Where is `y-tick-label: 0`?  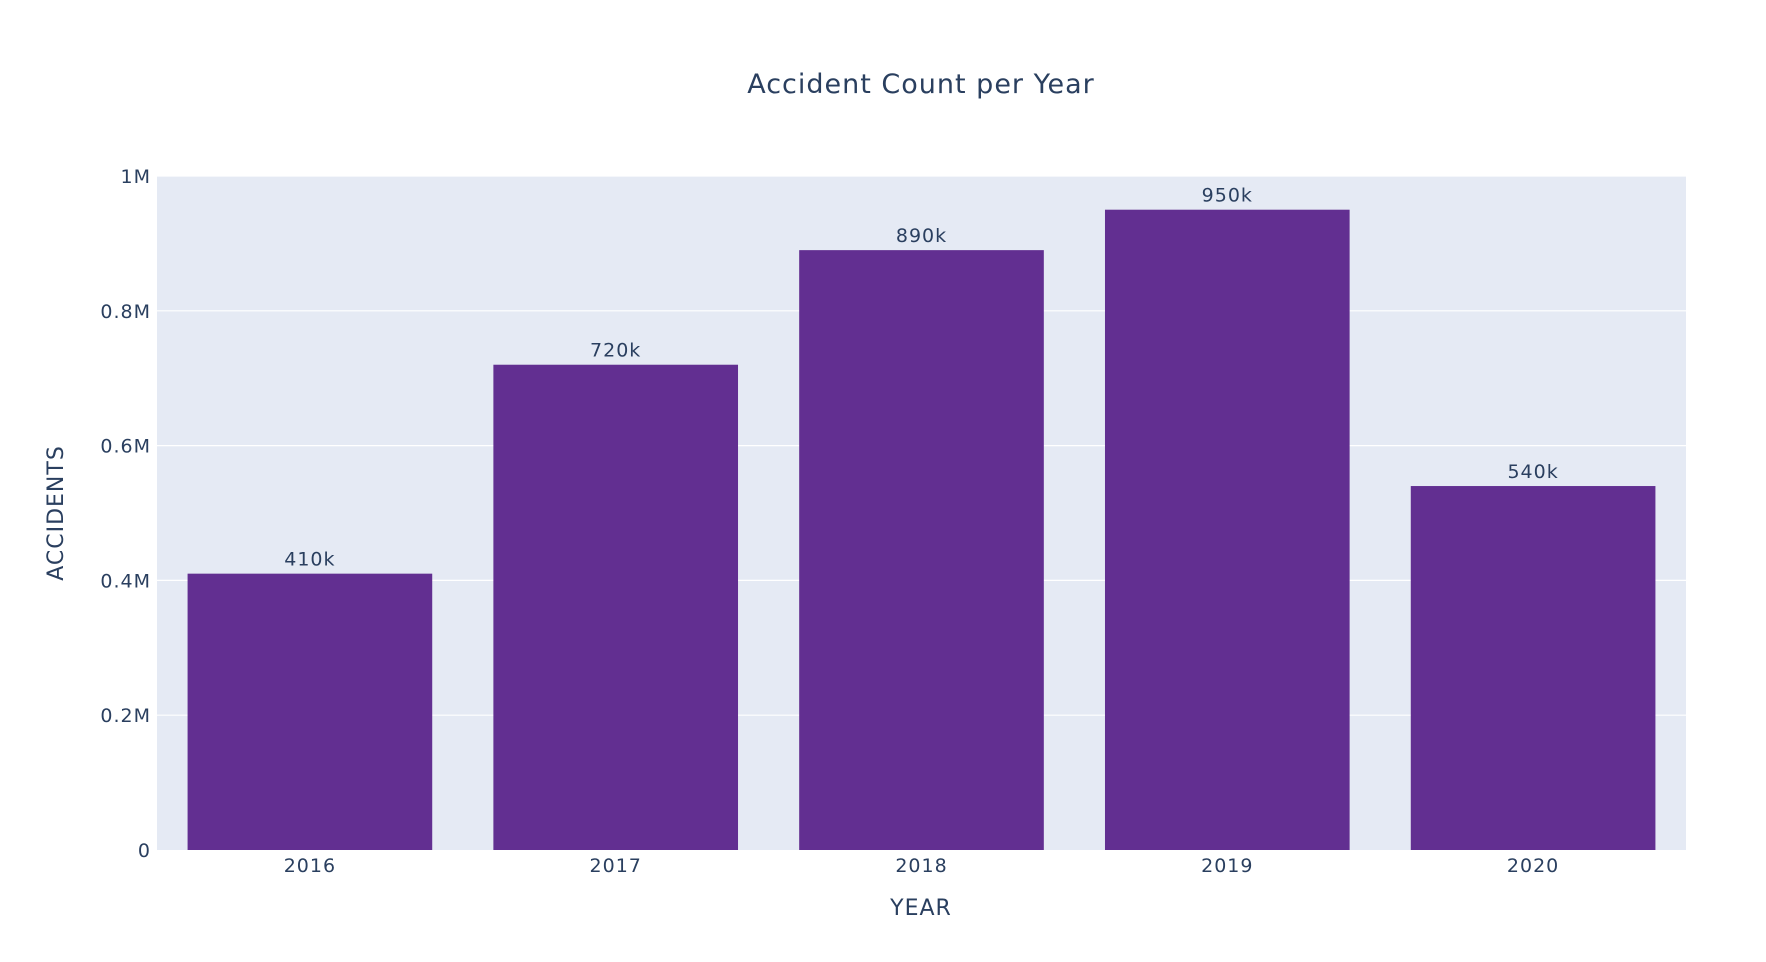
y-tick-label: 0 is located at coordinates (144, 851).